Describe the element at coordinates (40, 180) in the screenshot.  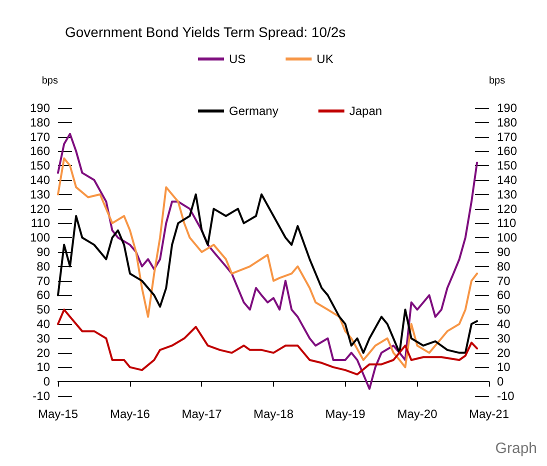
I see `y-tick-label: 140` at that location.